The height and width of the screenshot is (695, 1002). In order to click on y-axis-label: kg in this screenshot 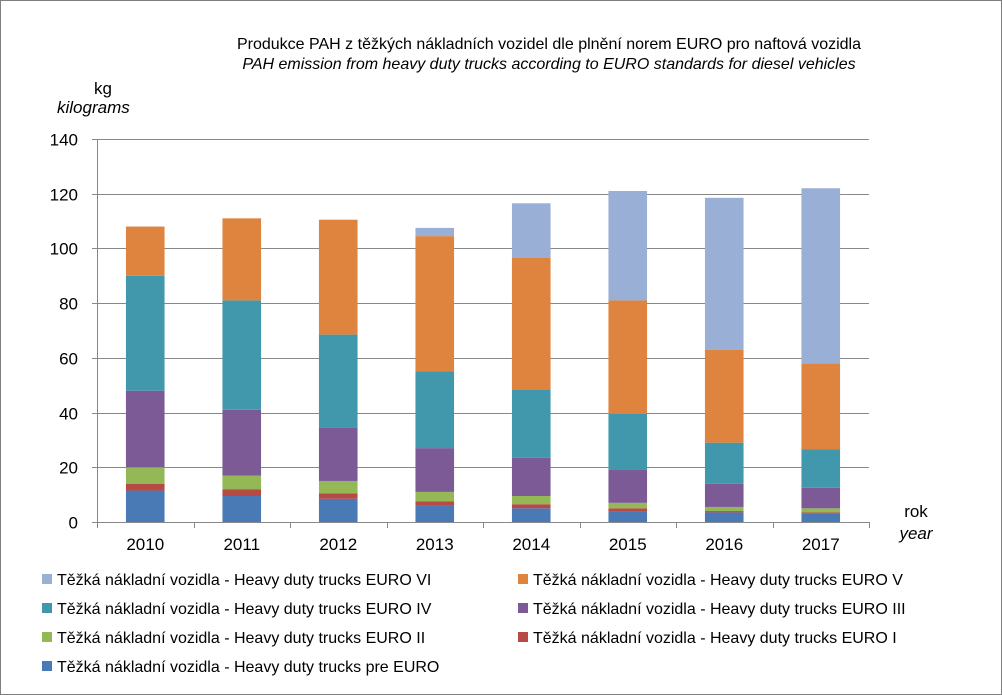, I will do `click(103, 88)`.